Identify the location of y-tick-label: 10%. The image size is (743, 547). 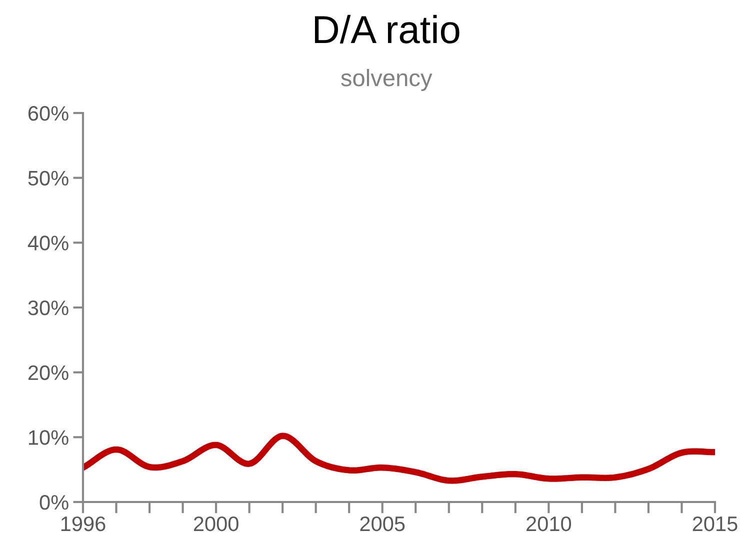
(48, 437).